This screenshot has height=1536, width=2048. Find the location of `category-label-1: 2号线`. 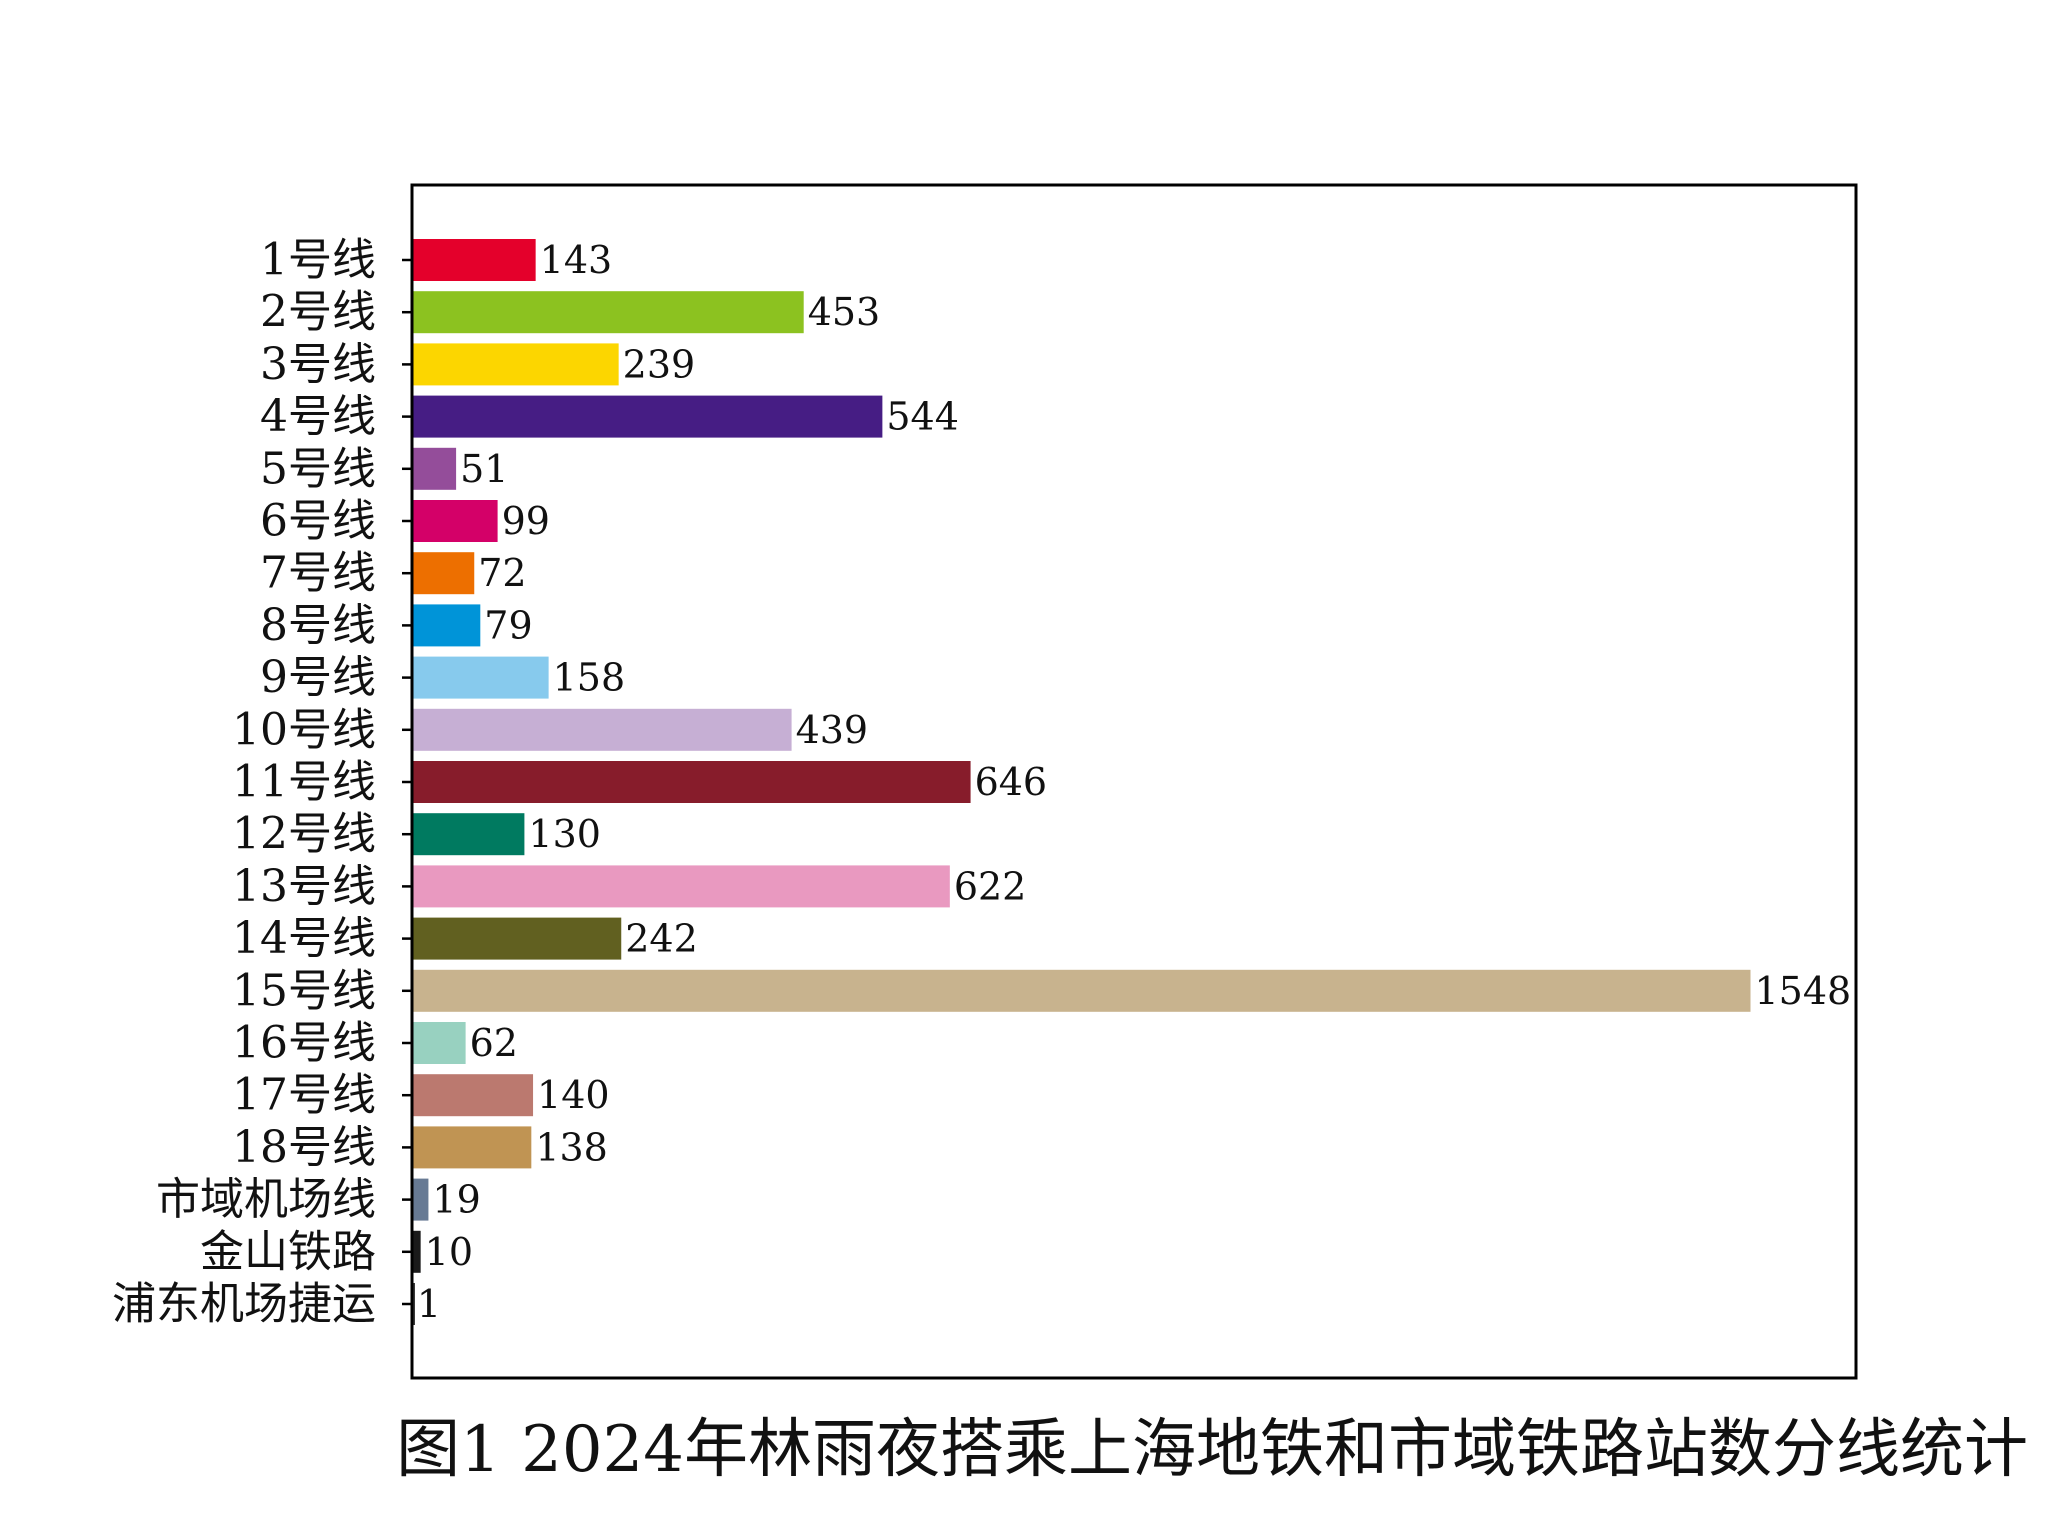

category-label-1: 2号线 is located at coordinates (318, 312).